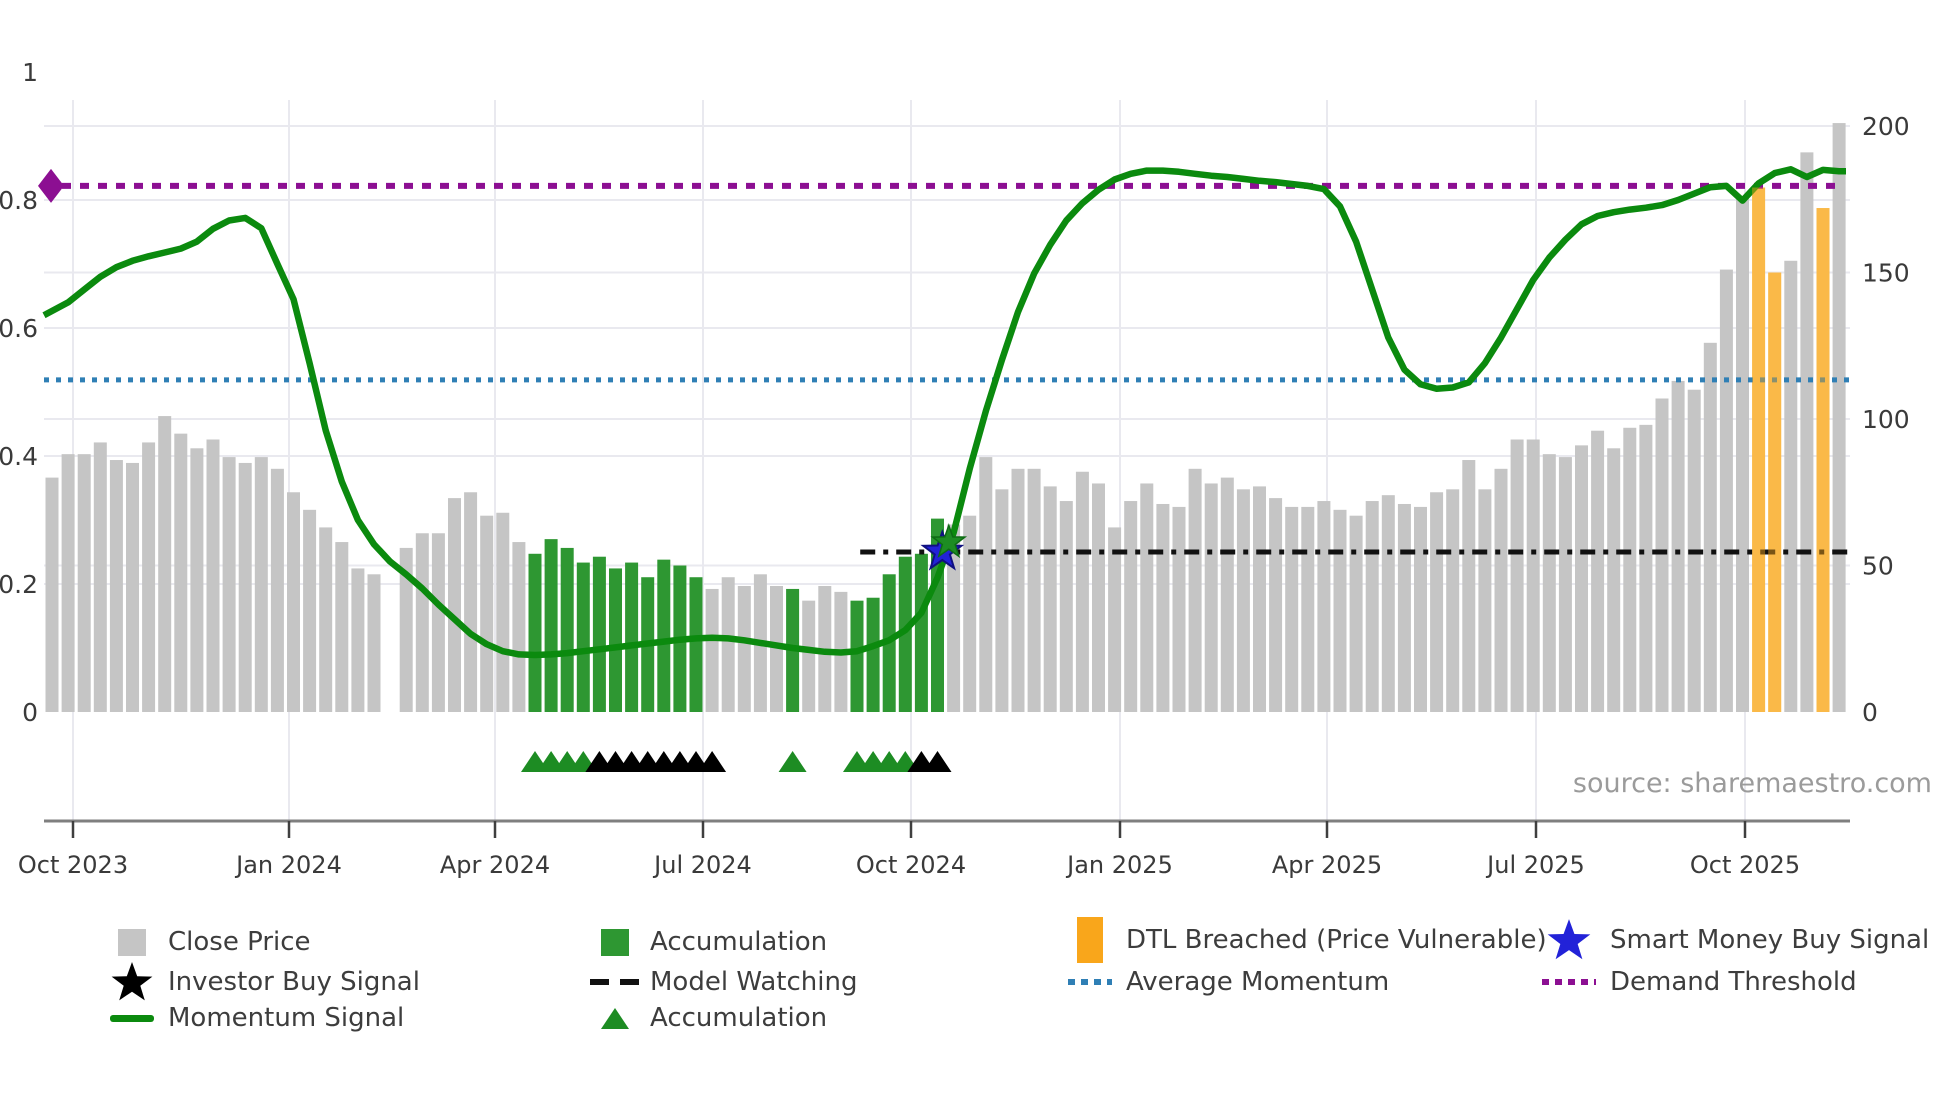  I want to click on x-tick-label: Oct 2023, so click(73, 865).